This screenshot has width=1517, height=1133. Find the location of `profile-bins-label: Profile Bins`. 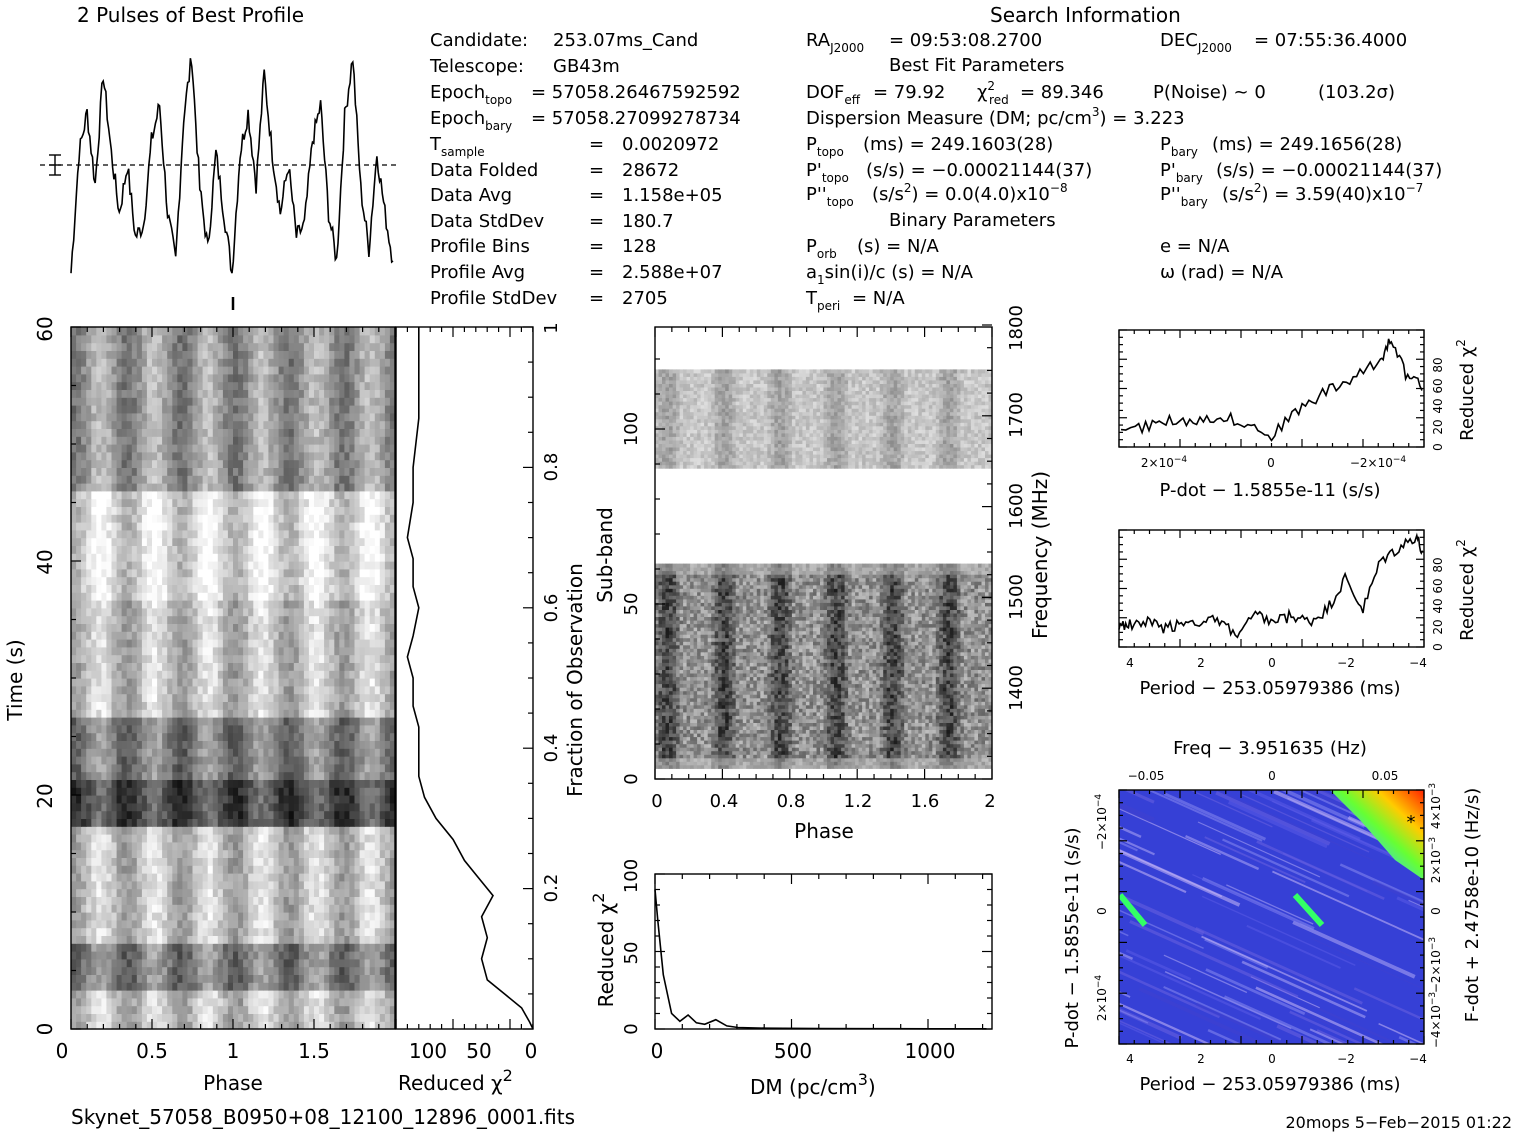

profile-bins-label: Profile Bins is located at coordinates (480, 246).